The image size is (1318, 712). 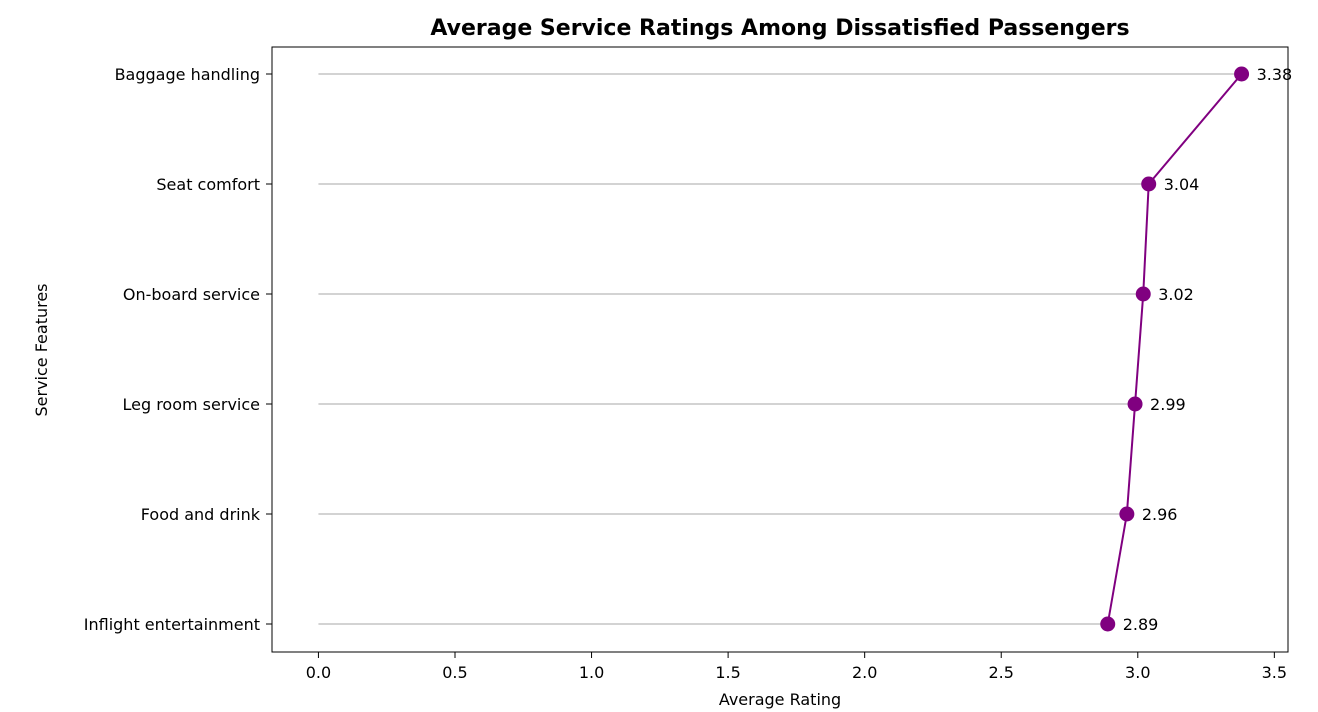 What do you see at coordinates (780, 699) in the screenshot?
I see `x-axis-label: Average Rating` at bounding box center [780, 699].